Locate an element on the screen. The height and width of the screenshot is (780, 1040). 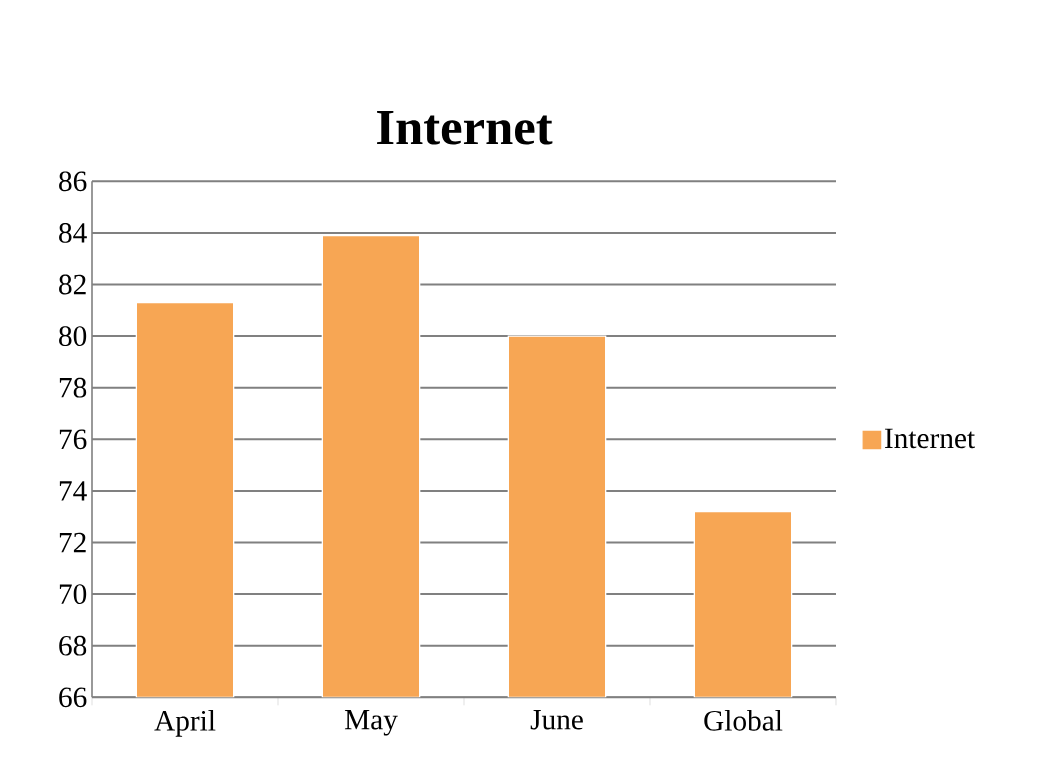
y-tick-label: 86 is located at coordinates (73, 181).